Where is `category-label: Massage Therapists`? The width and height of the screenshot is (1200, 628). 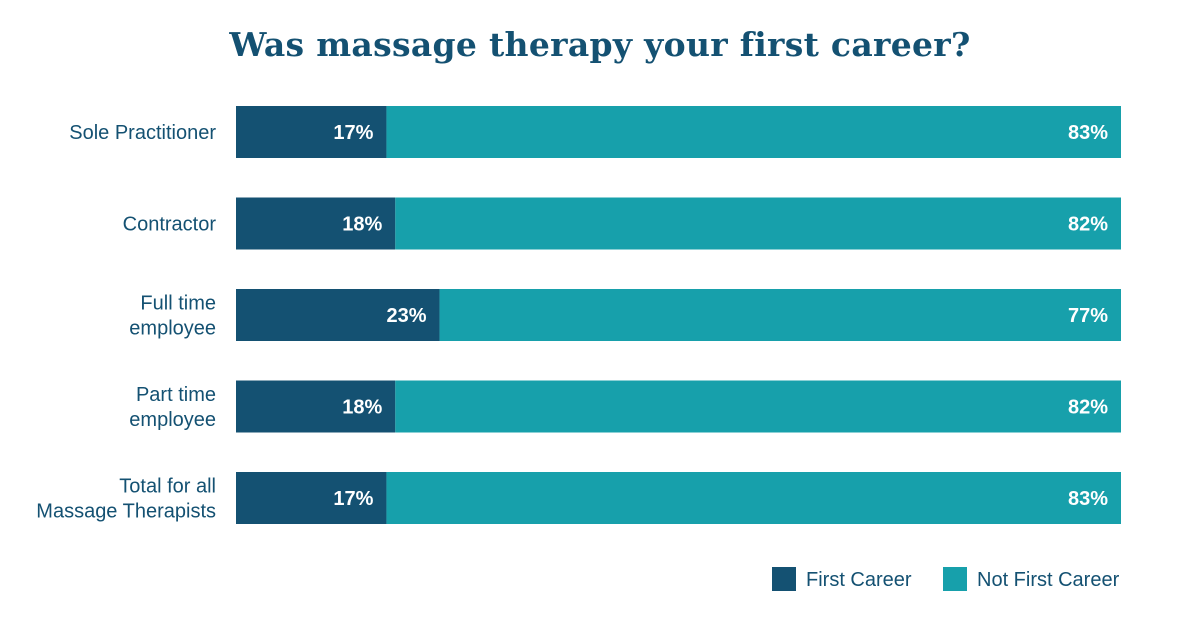
category-label: Massage Therapists is located at coordinates (126, 512).